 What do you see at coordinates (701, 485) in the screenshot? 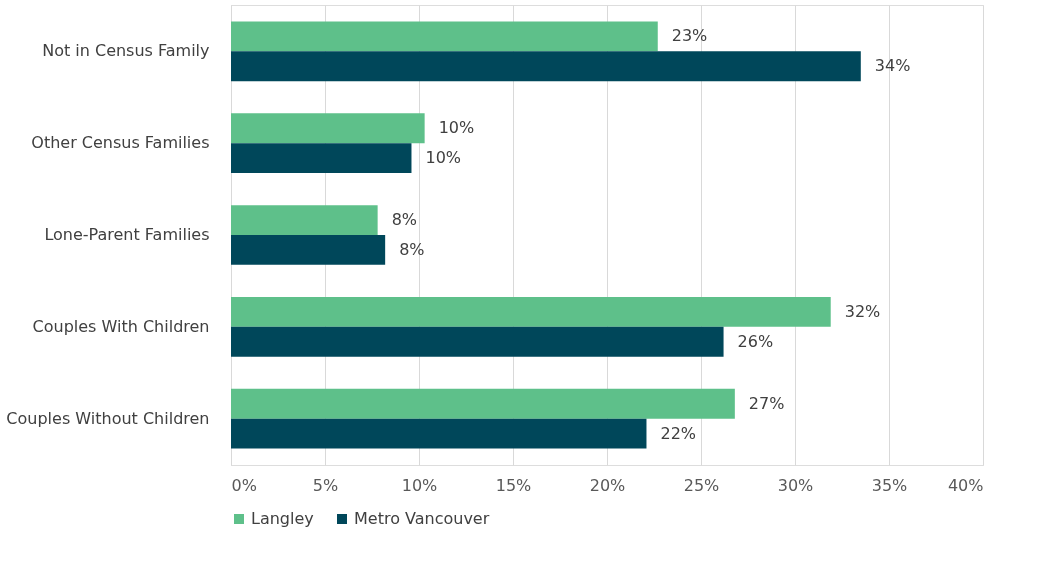
I see `x-tick-label: 25%` at bounding box center [701, 485].